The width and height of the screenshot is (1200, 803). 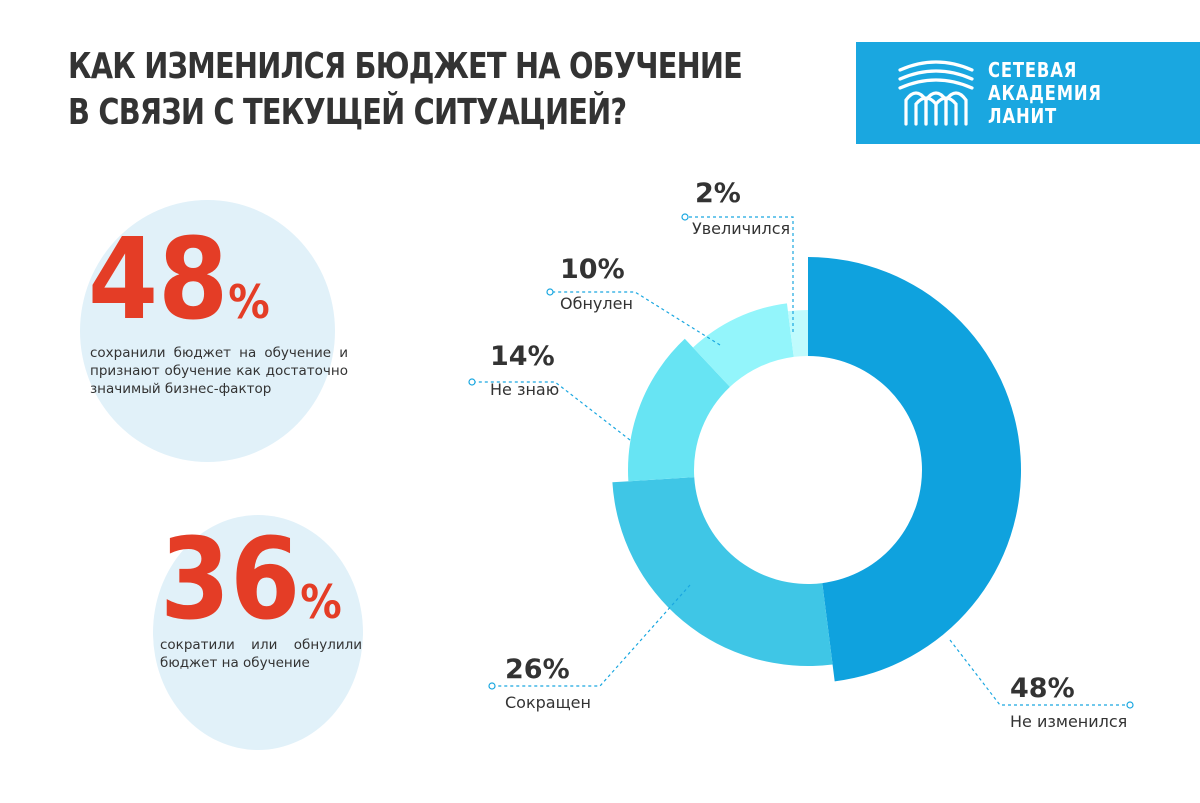 I want to click on logo-line-3: ЛАНИТ, so click(x=1023, y=116).